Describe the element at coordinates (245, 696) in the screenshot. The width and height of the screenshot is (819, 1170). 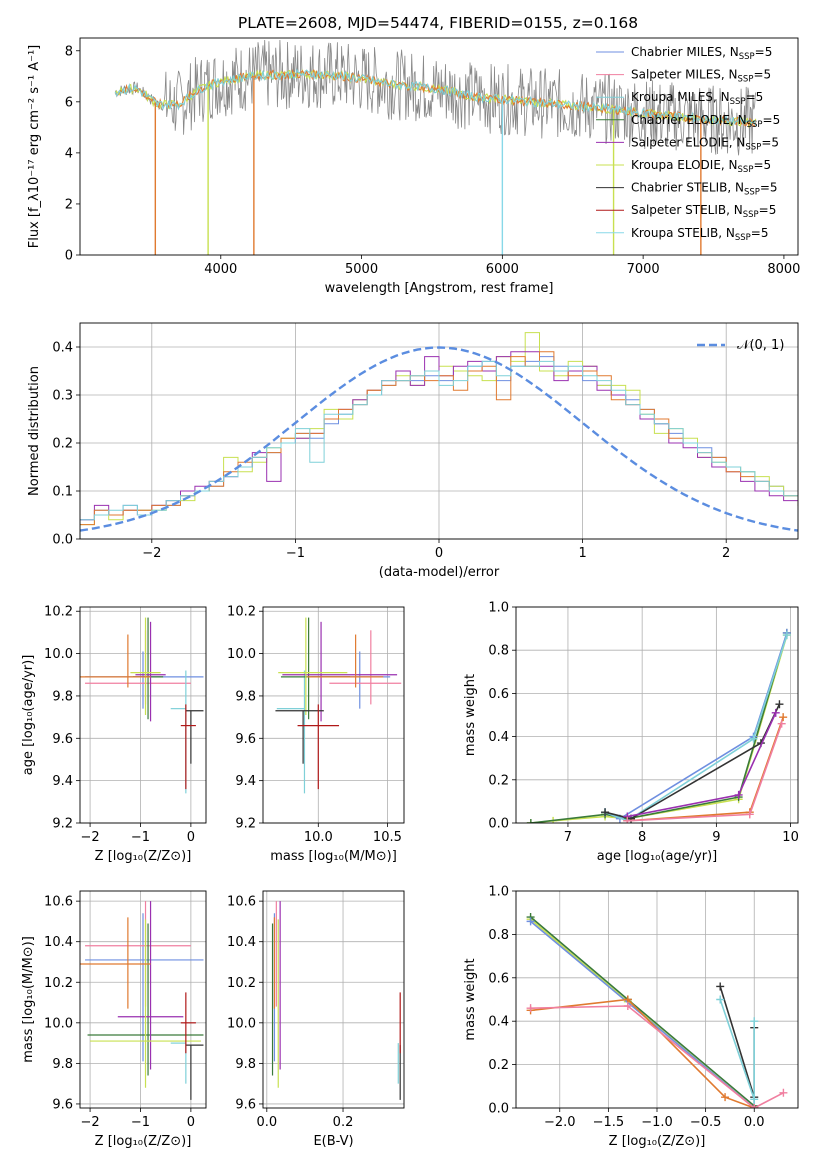
I see `age_vs_mass-ytick-label-3: 9.8` at that location.